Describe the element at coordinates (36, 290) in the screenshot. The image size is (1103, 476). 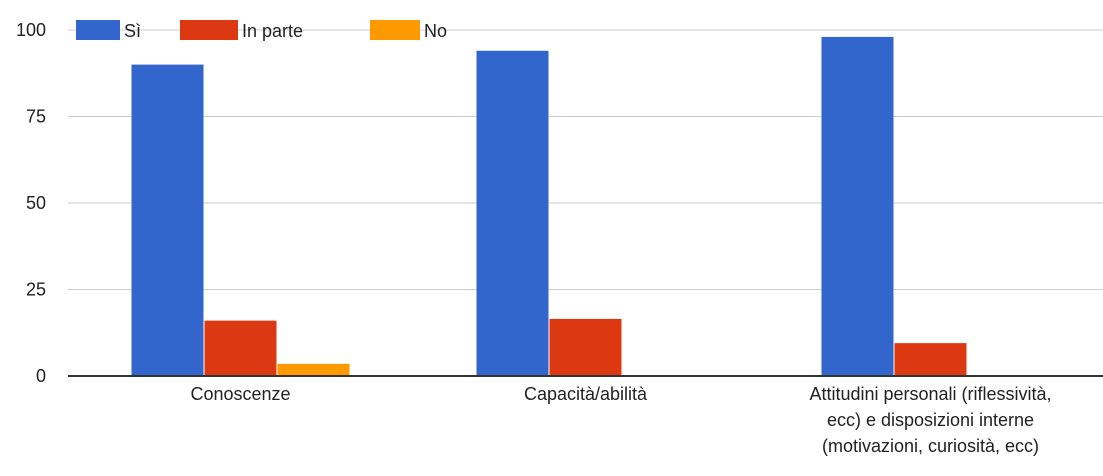
I see `y-tick-label: 25` at that location.